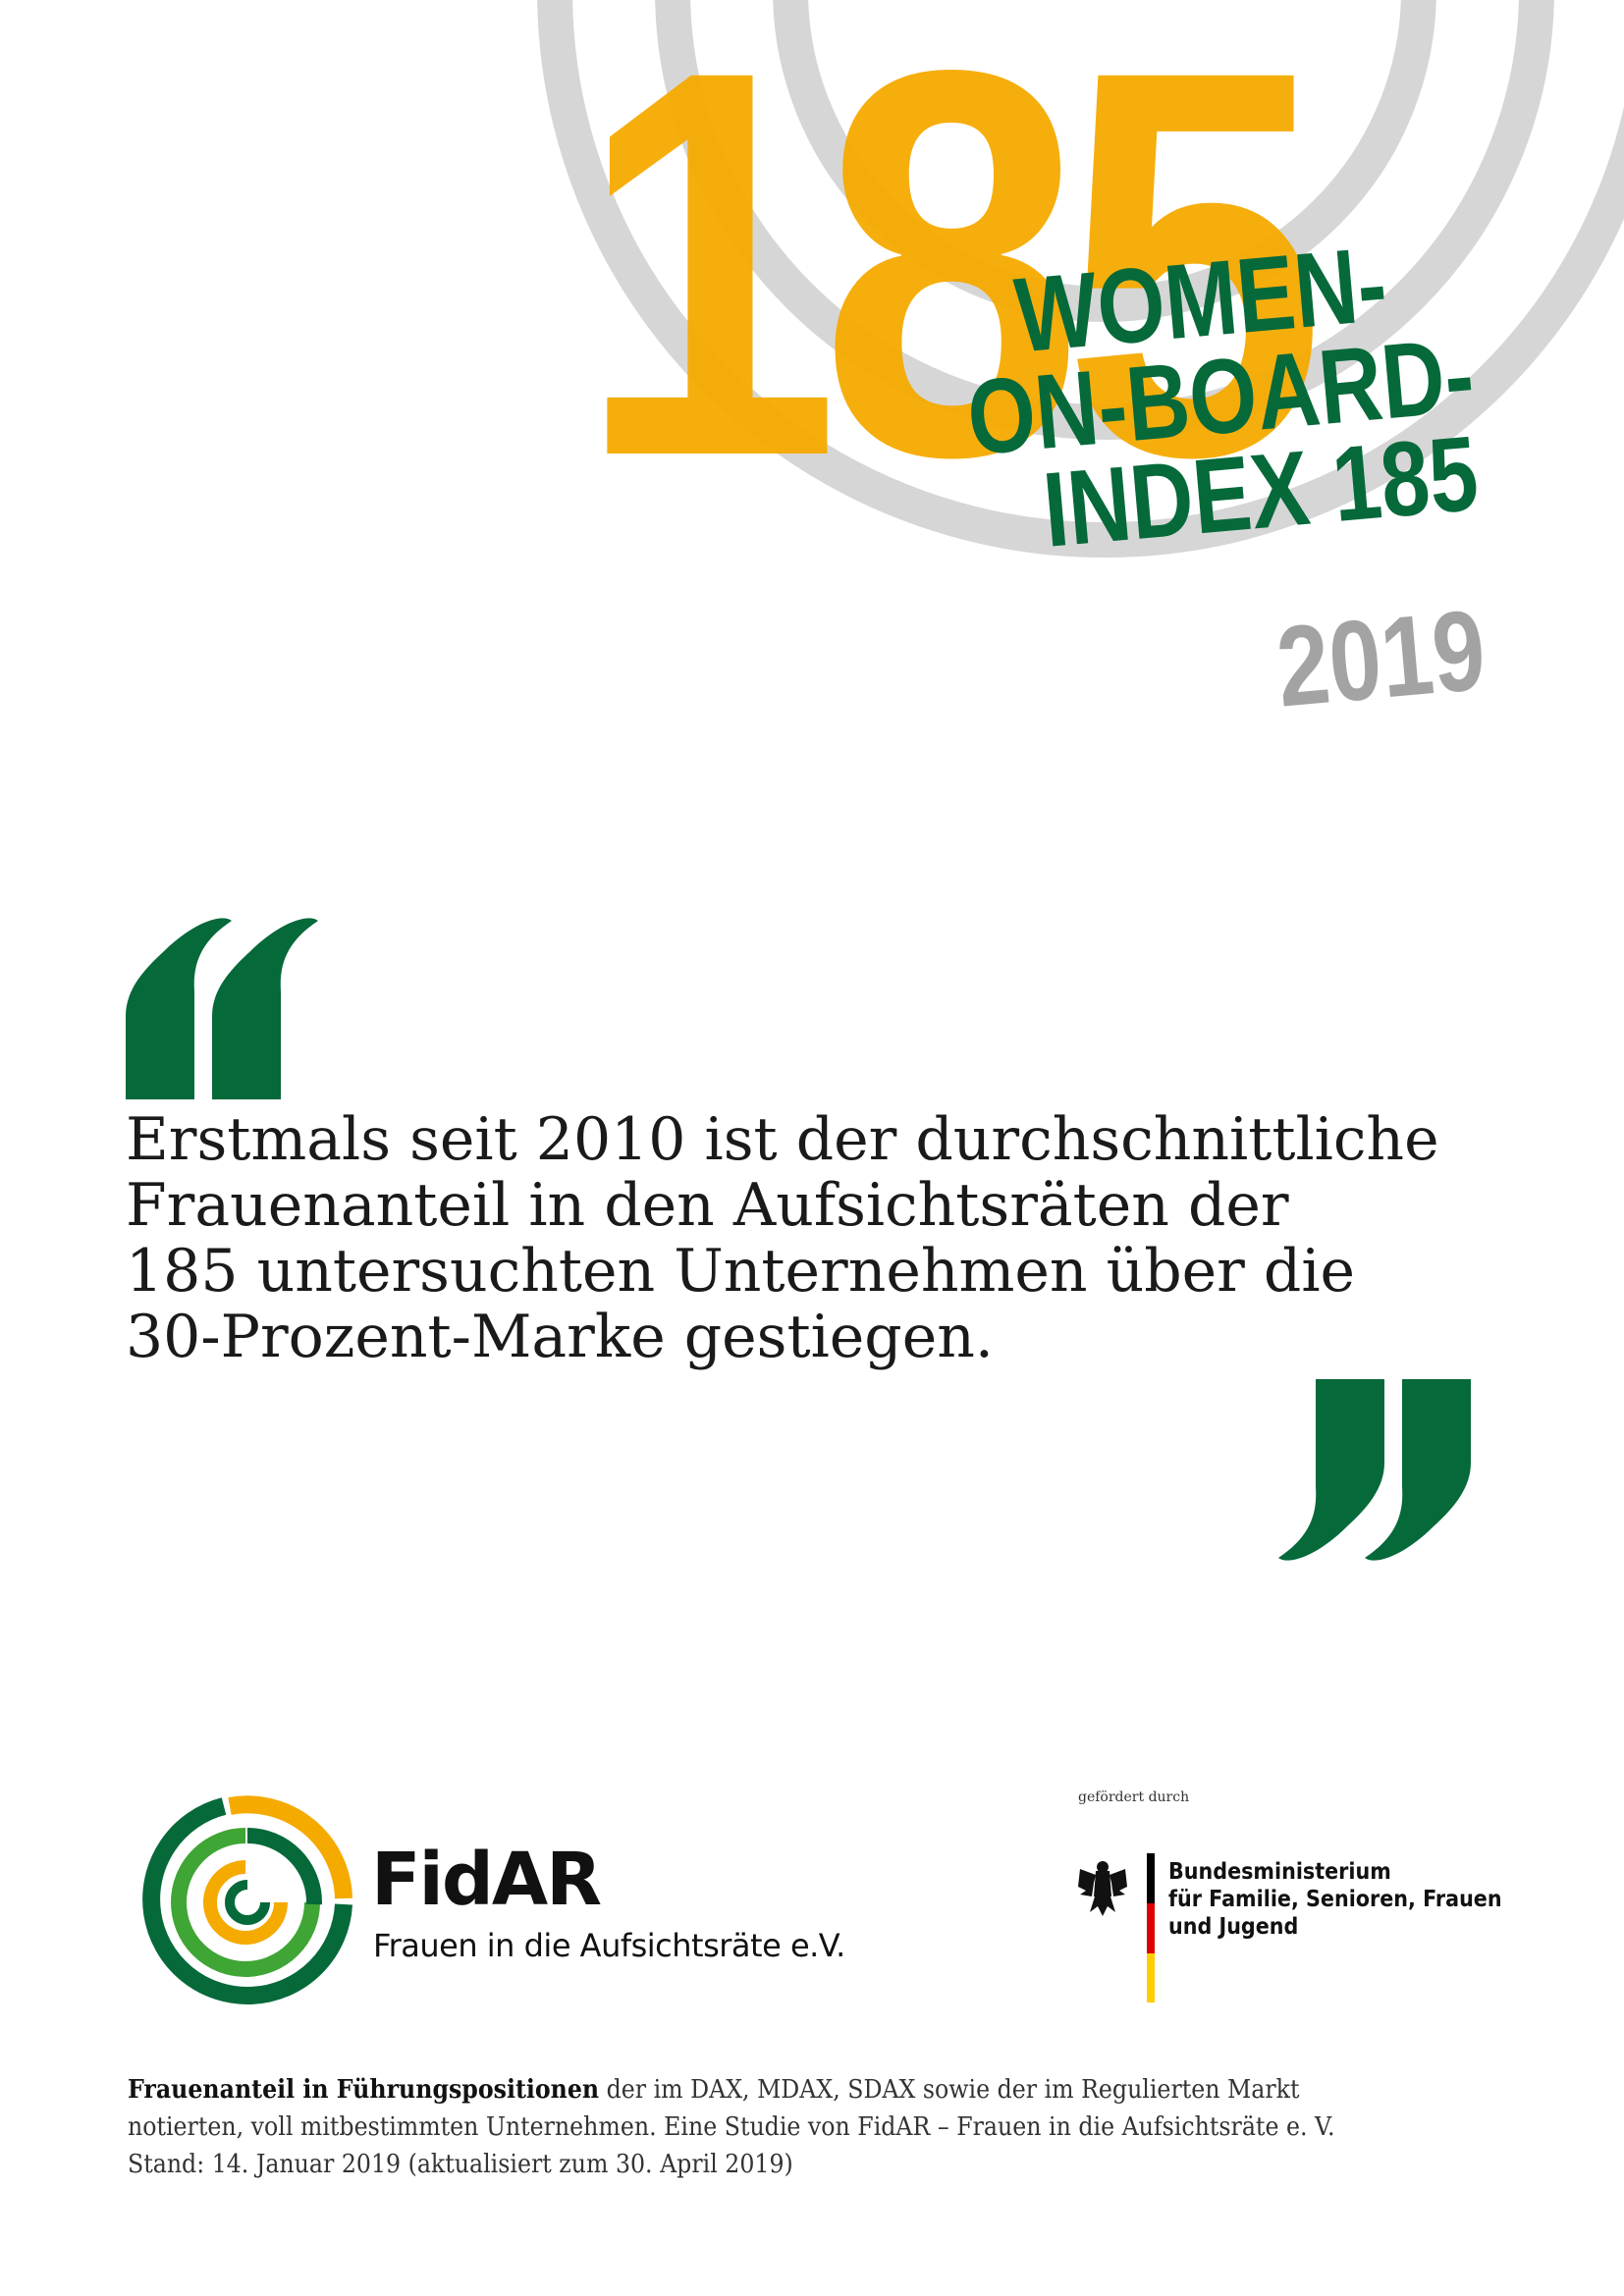 Image resolution: width=1624 pixels, height=2296 pixels. I want to click on fidar-logo-icon, so click(247, 1899).